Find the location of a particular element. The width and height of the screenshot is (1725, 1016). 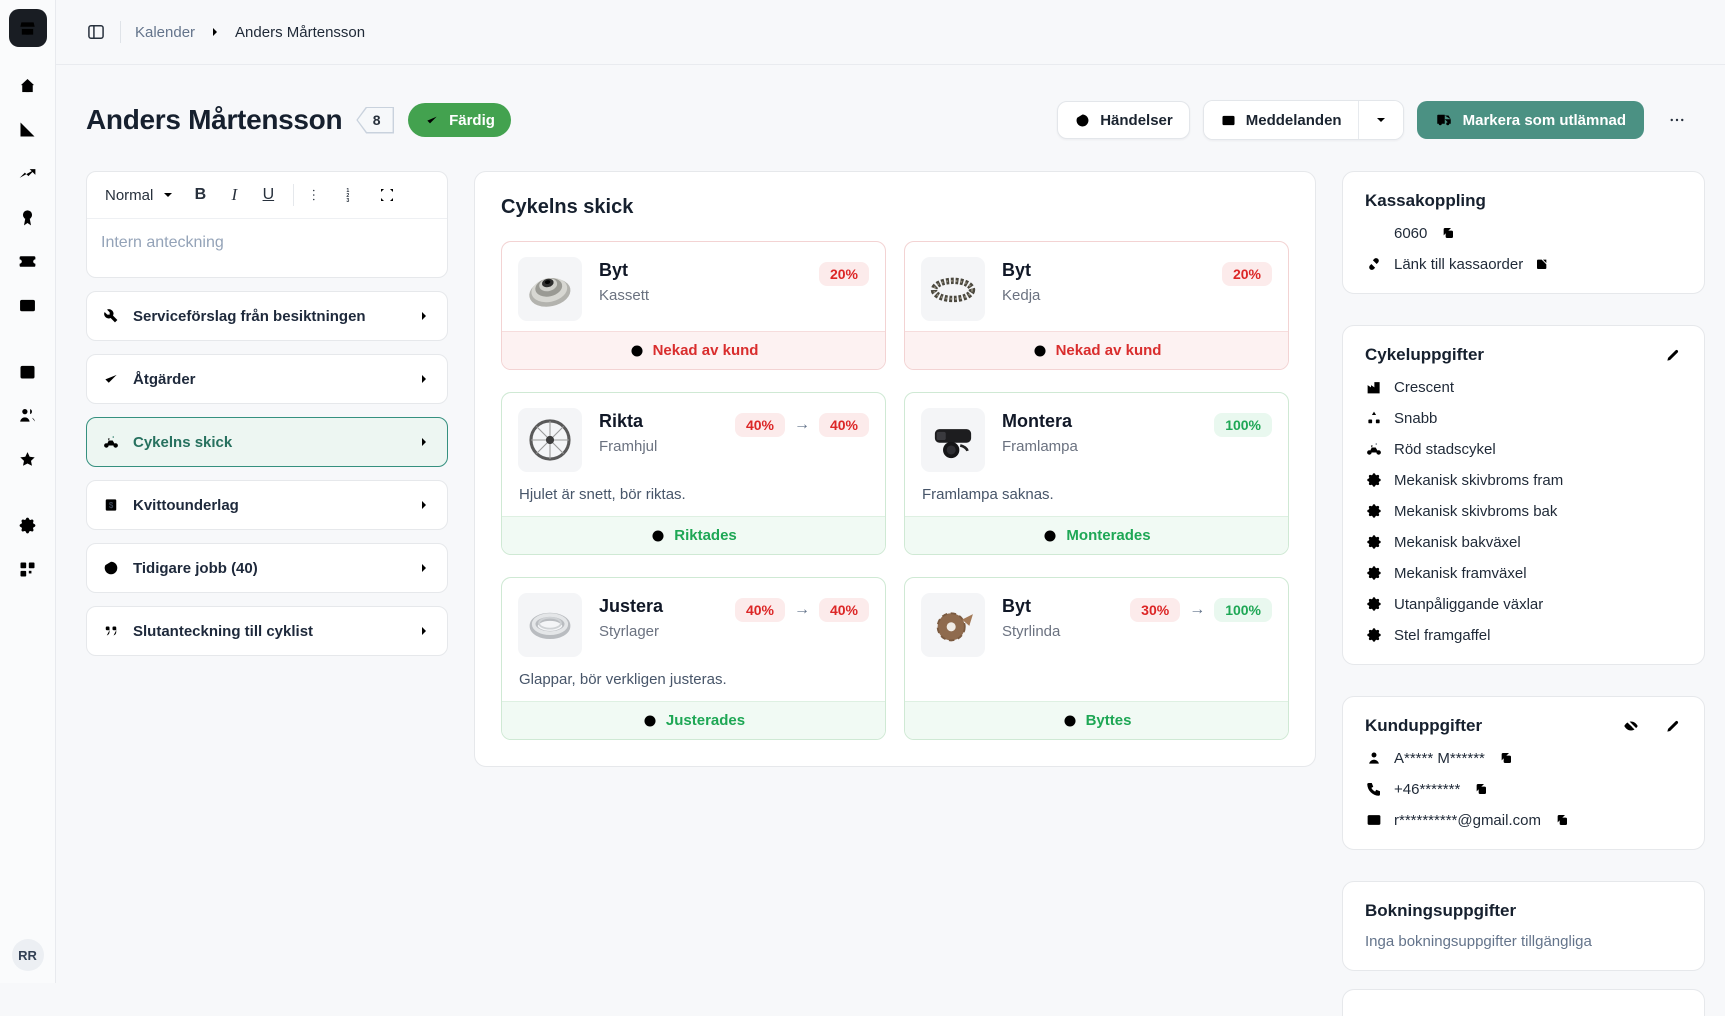

breadcrumb-link-kalender: Kalender is located at coordinates (165, 32).